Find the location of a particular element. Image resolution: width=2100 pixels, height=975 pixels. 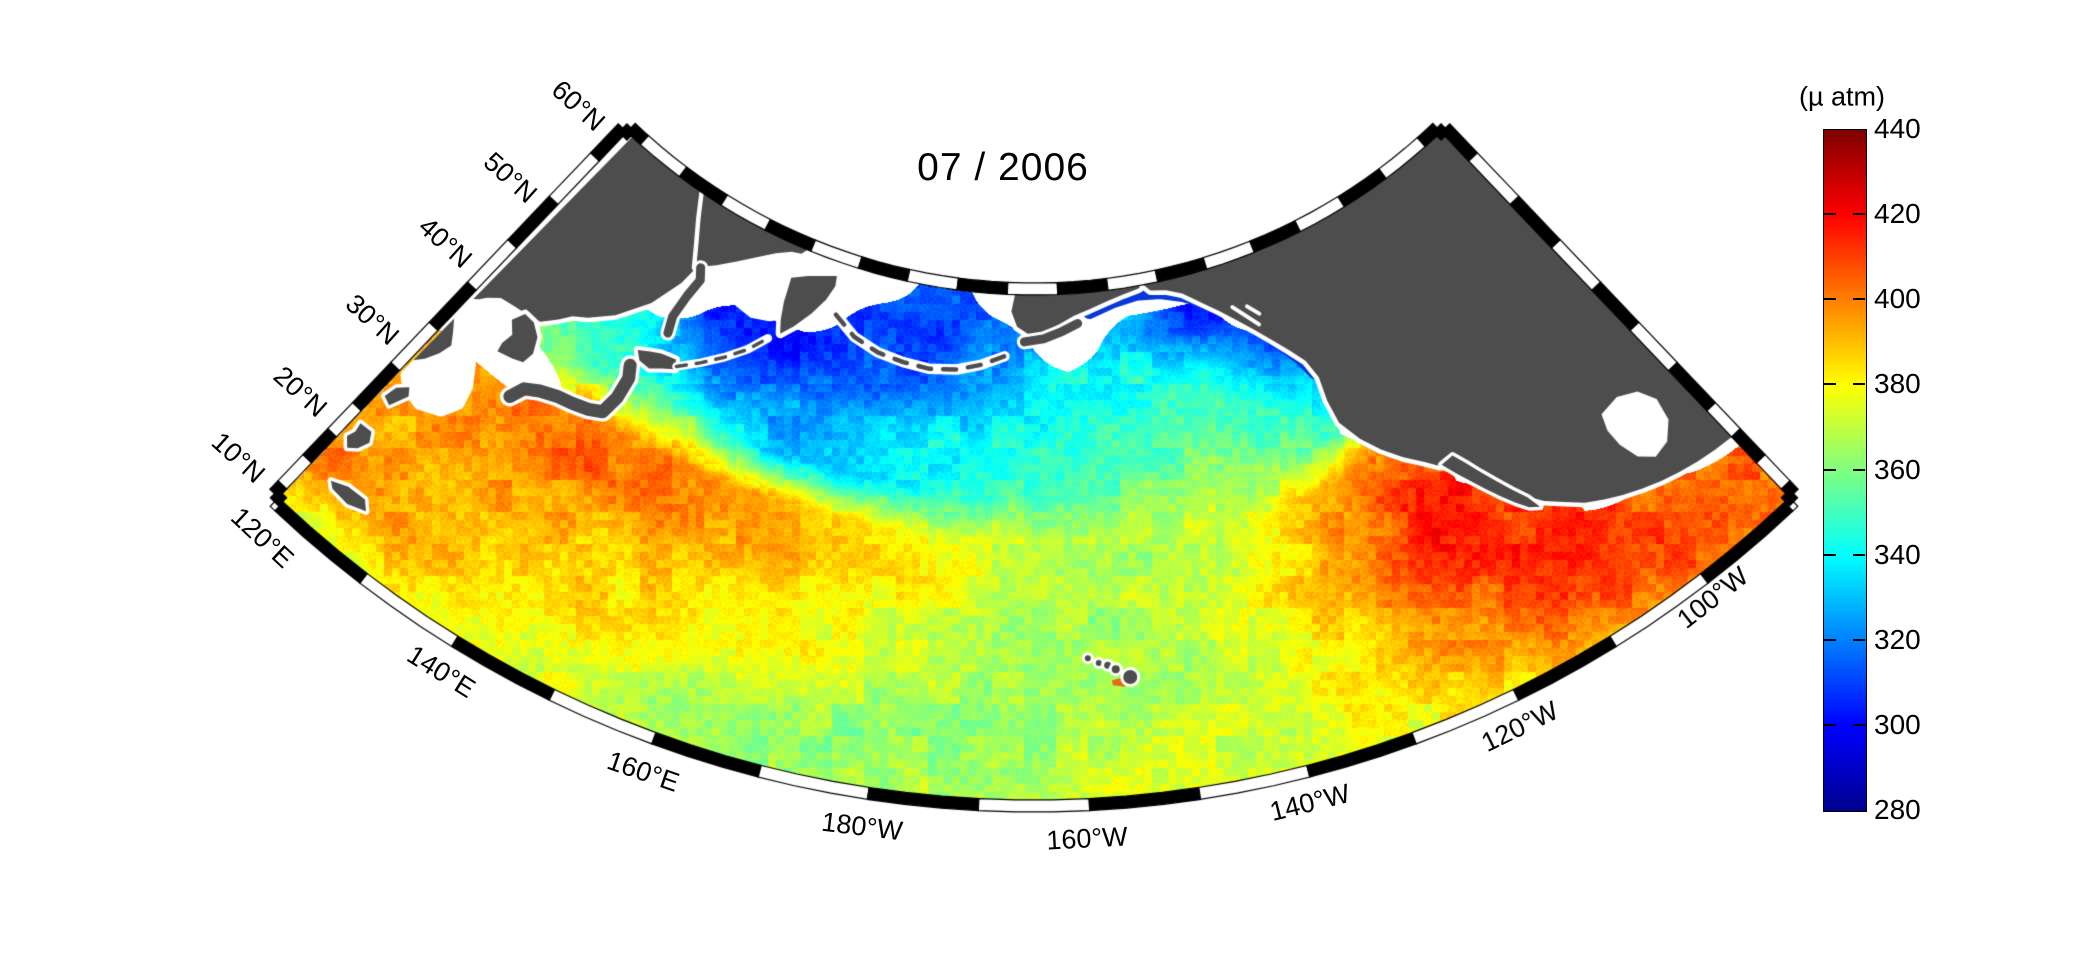

colorbar-tick-label: 340 is located at coordinates (1897, 554).